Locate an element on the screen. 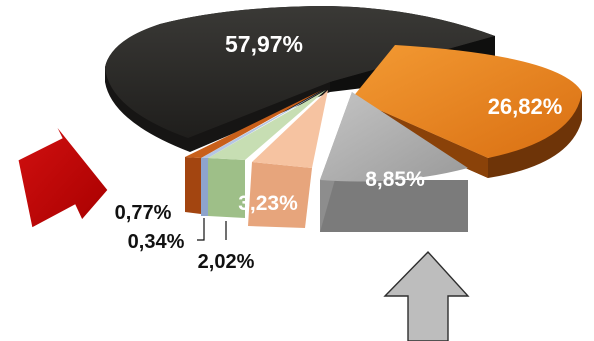 This screenshot has width=594, height=341. red-arrow-icon is located at coordinates (63, 176).